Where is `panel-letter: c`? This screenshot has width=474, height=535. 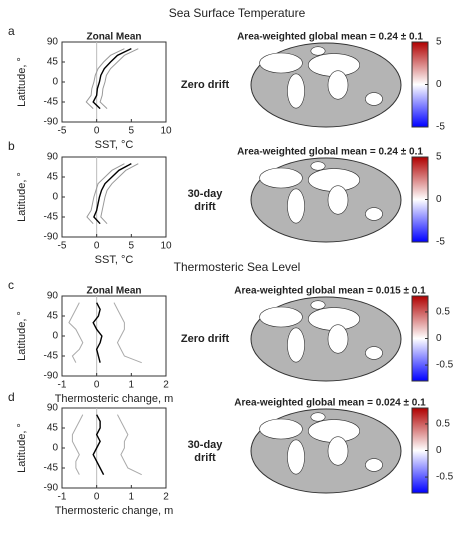 panel-letter: c is located at coordinates (11, 285).